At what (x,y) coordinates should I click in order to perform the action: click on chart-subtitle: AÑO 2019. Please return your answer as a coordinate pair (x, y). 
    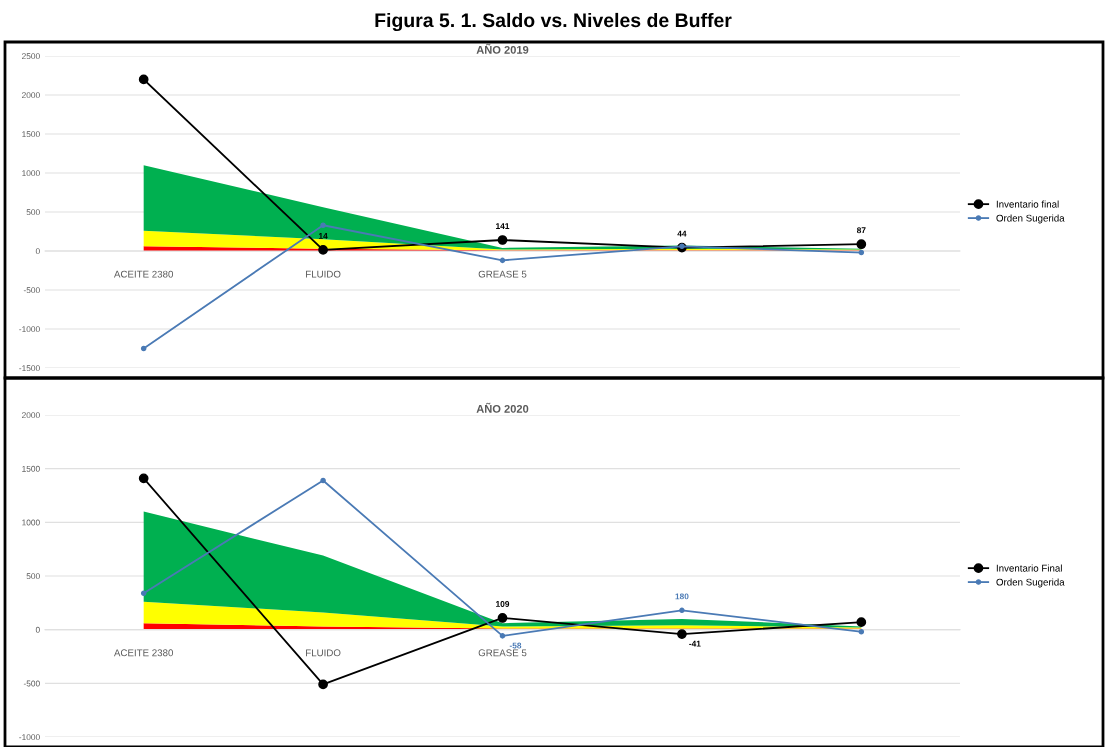
    Looking at the image, I should click on (502, 48).